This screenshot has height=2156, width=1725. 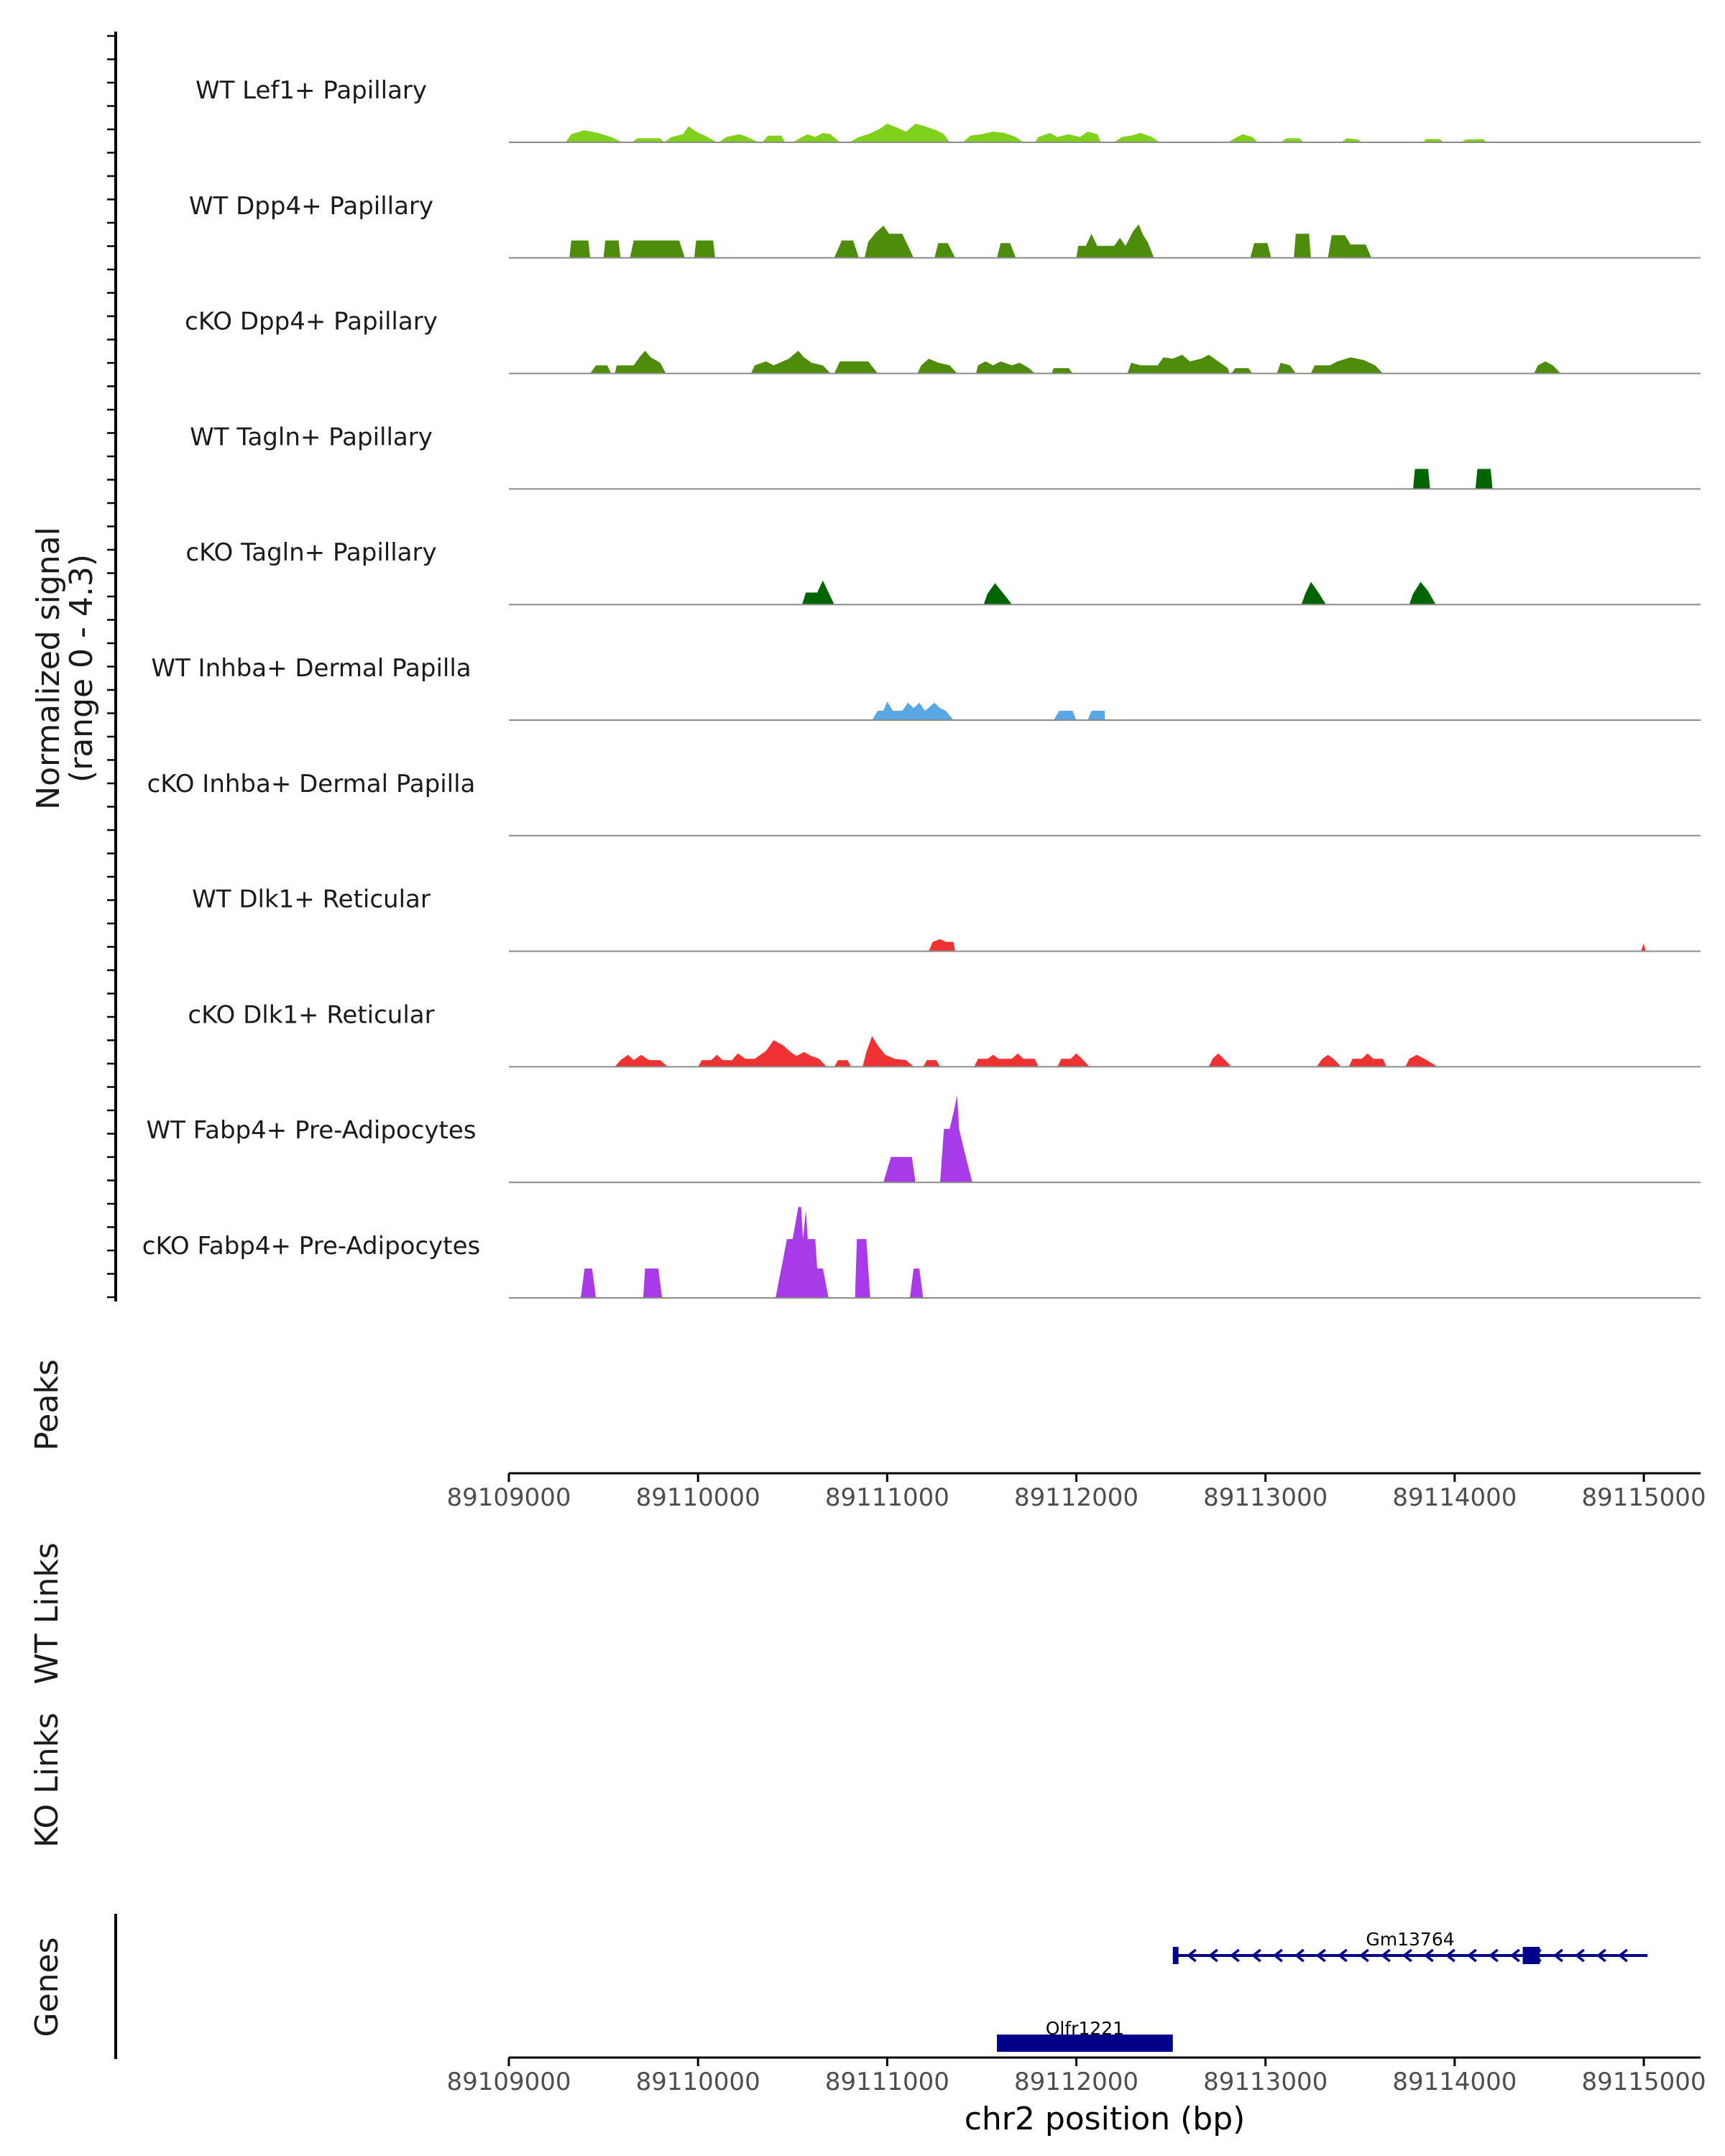 What do you see at coordinates (1644, 2082) in the screenshot?
I see `genes-x-tick-label-7: 89115000` at bounding box center [1644, 2082].